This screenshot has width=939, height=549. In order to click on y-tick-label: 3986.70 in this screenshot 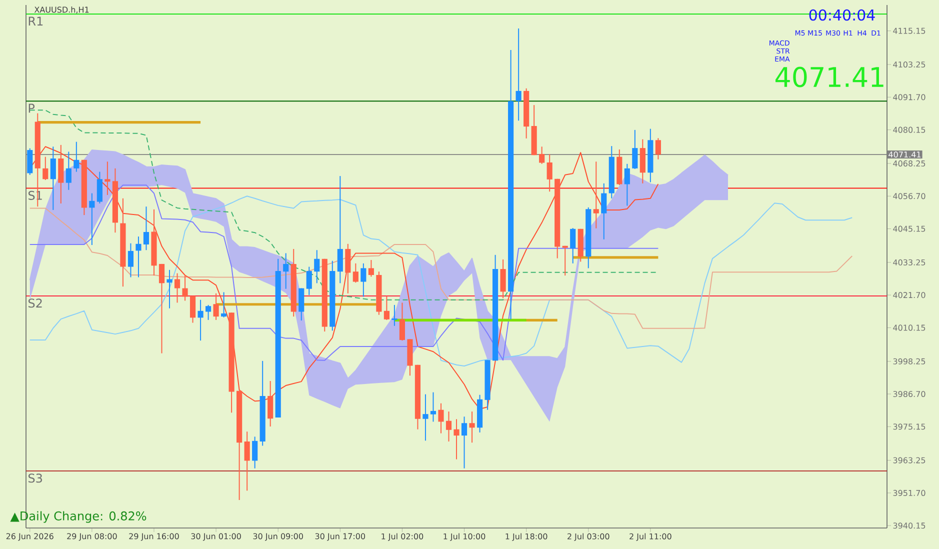, I will do `click(909, 394)`.